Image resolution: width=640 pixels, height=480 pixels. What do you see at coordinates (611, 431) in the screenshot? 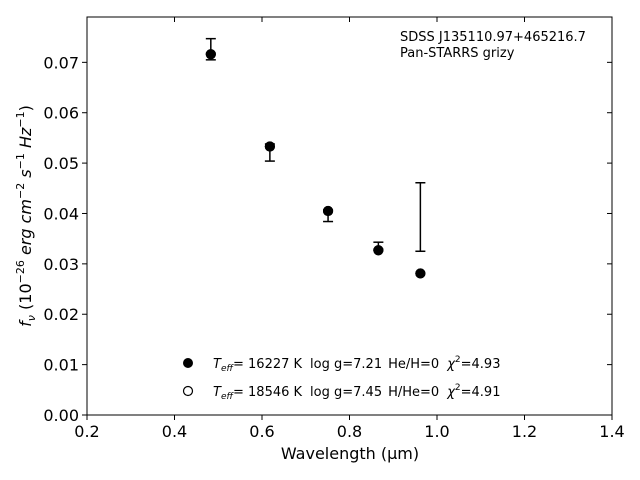
I see `x-tick-label: 1.4` at bounding box center [611, 431].